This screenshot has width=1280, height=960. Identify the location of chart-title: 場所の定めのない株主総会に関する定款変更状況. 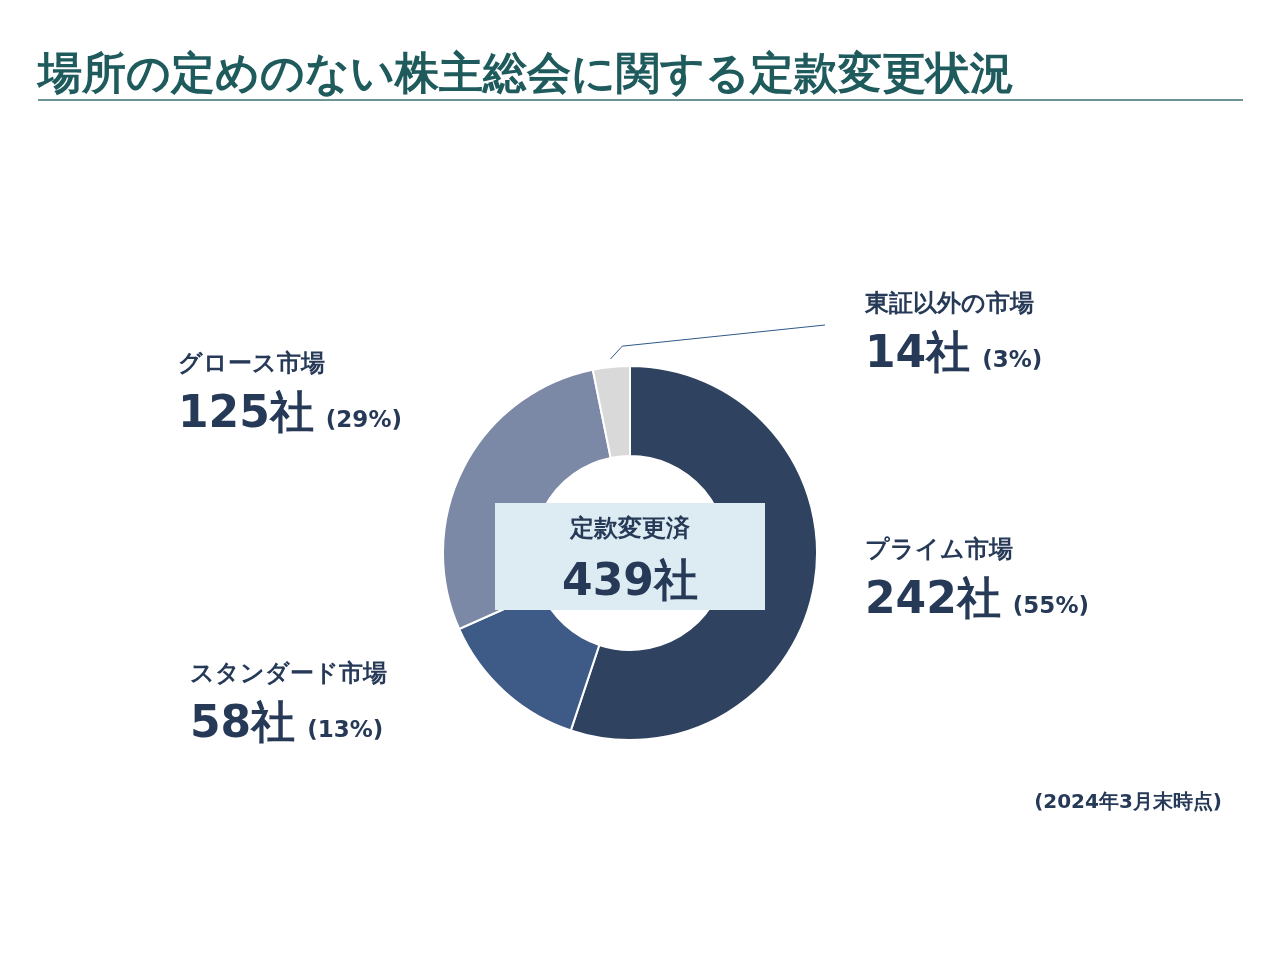
(525, 72).